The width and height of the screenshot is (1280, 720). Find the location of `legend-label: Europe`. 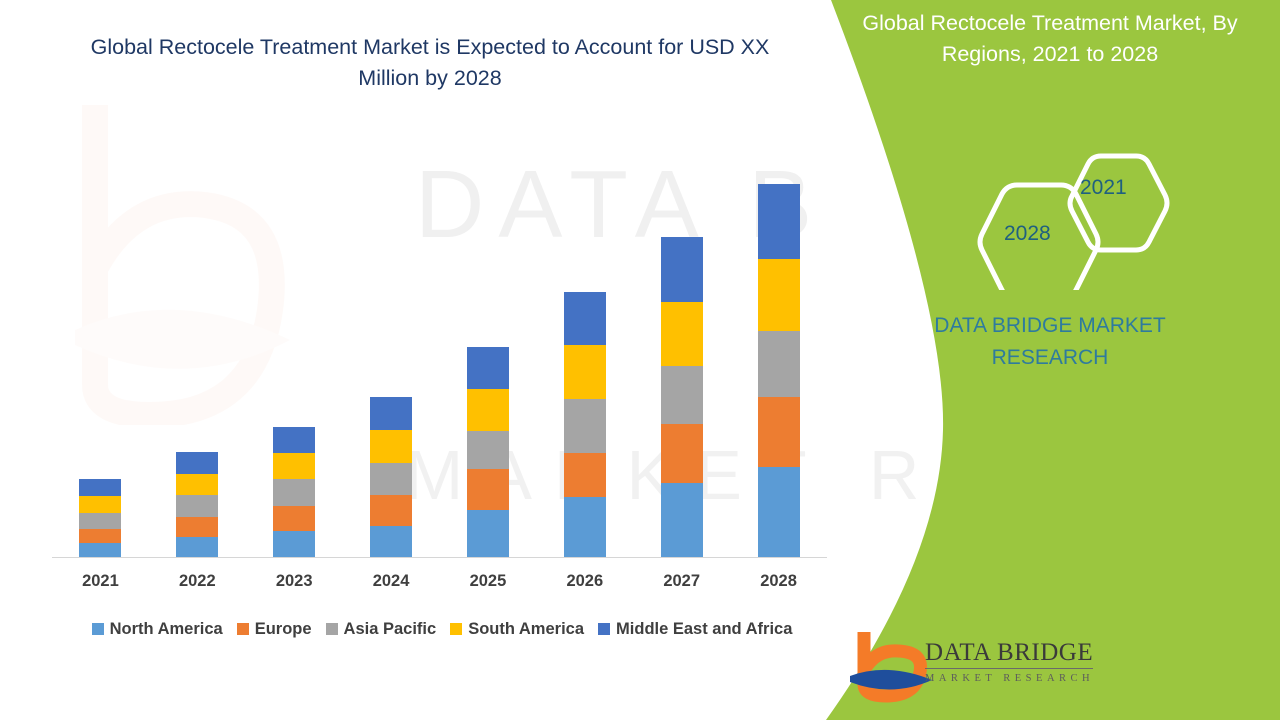

legend-label: Europe is located at coordinates (283, 628).